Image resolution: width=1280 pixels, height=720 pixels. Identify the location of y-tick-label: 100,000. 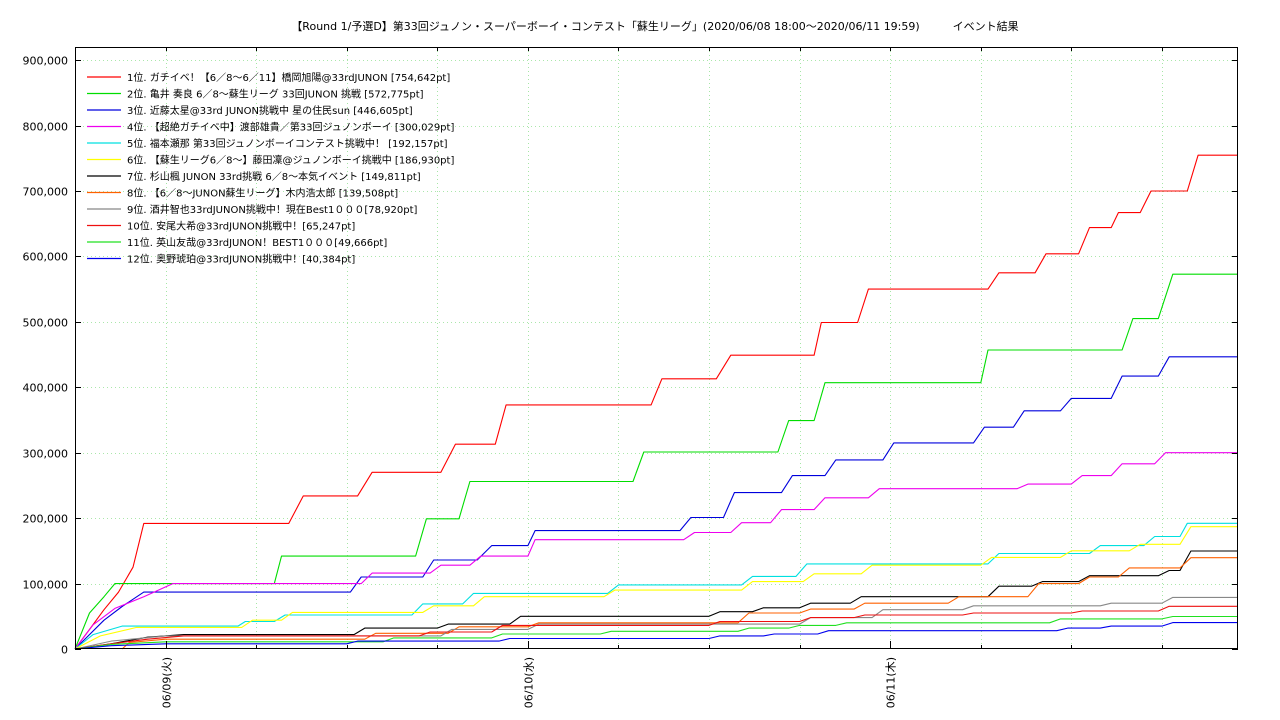
(46, 585).